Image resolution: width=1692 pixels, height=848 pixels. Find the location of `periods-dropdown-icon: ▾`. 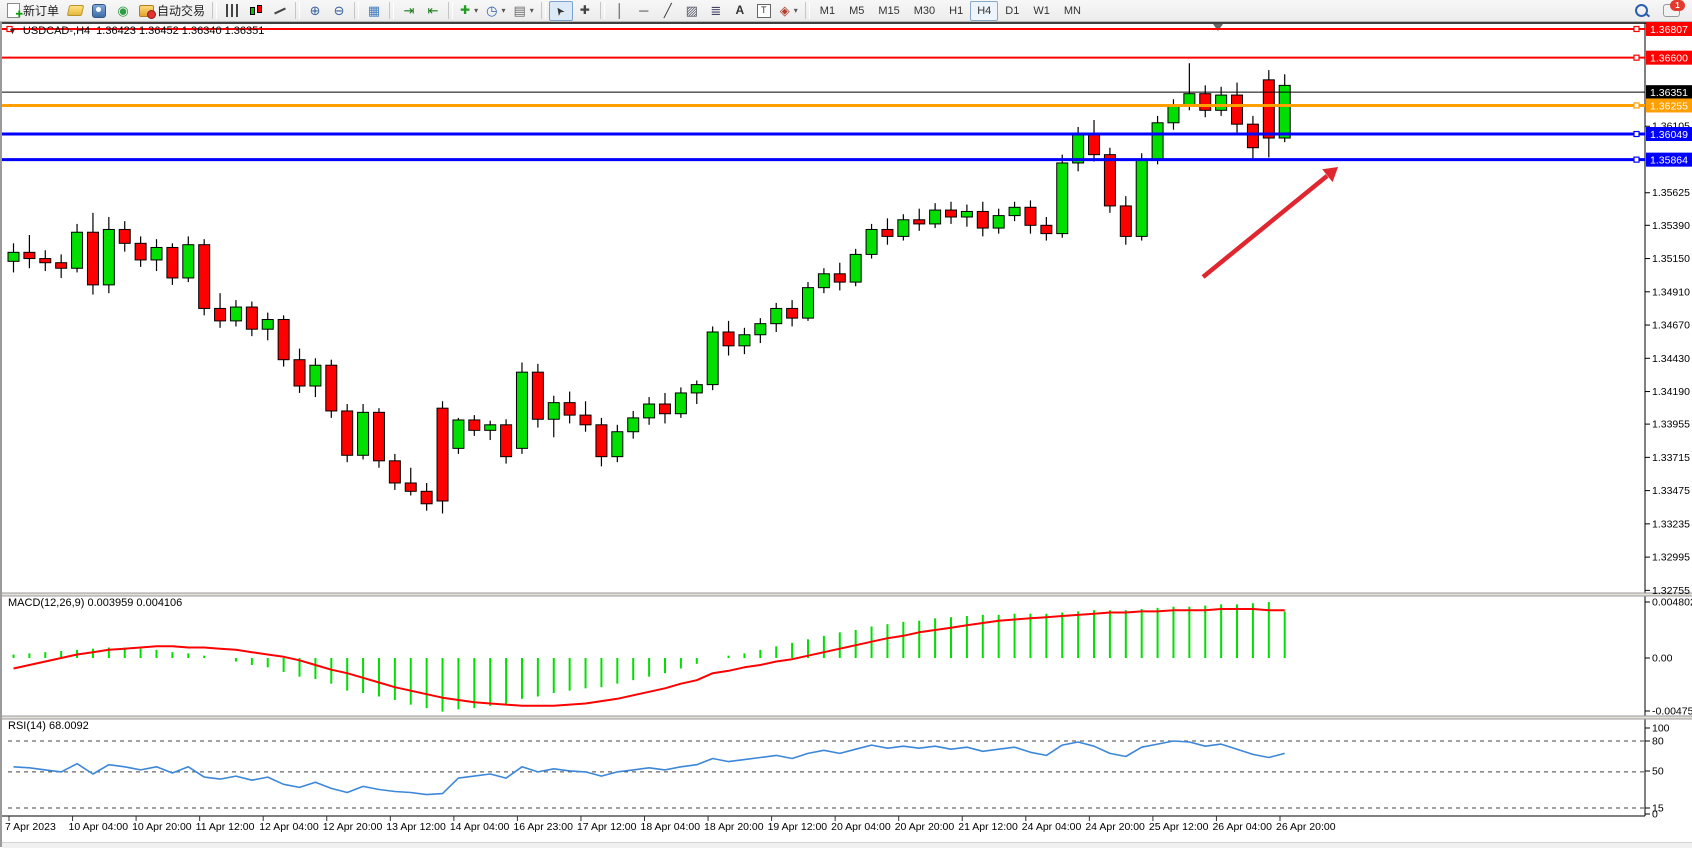

periods-dropdown-icon: ▾ is located at coordinates (503, 10).